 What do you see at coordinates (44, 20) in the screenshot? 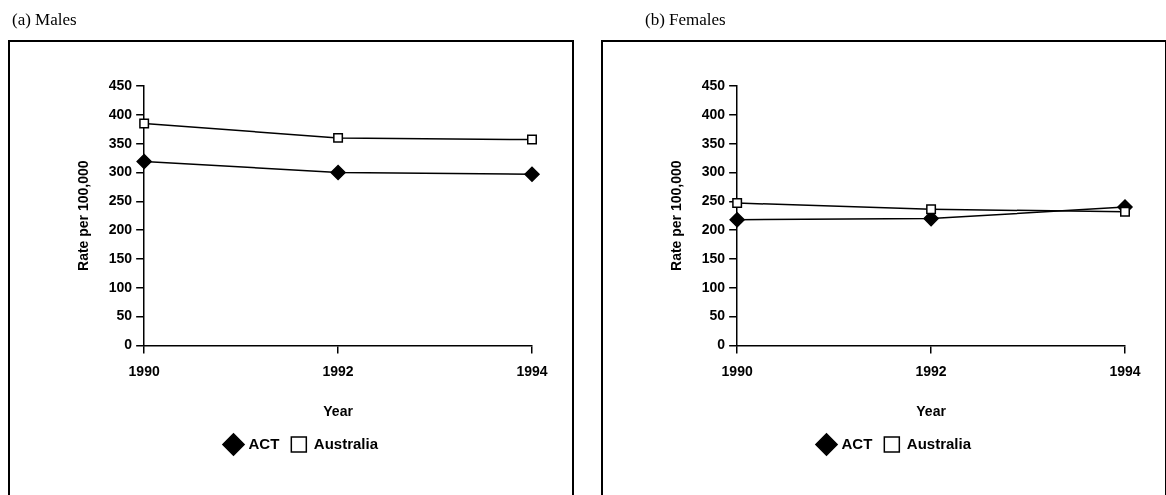
I see `chart-title: (a) Males` at bounding box center [44, 20].